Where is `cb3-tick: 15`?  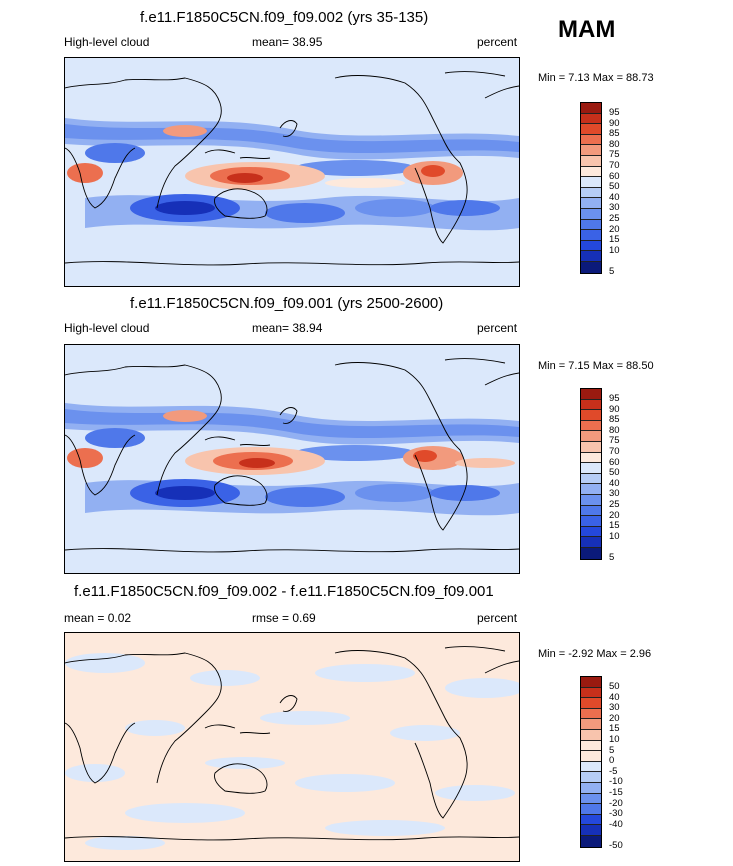 cb3-tick: 15 is located at coordinates (614, 728).